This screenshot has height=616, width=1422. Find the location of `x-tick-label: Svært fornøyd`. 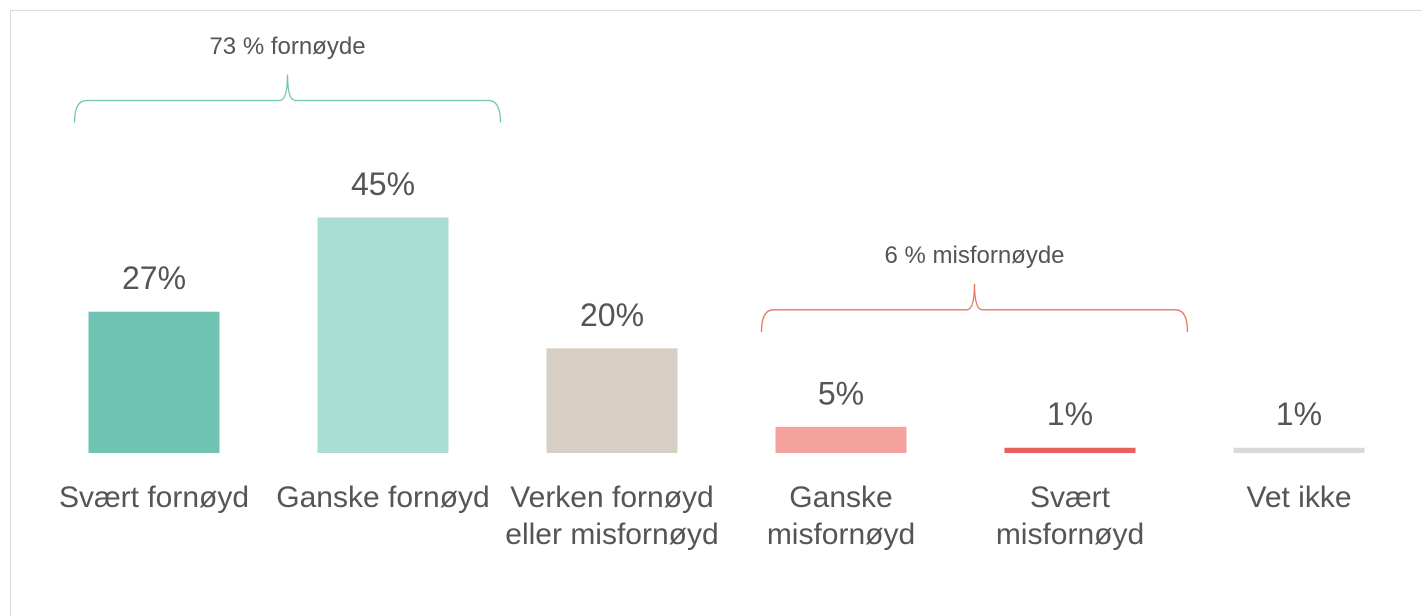

x-tick-label: Svært fornøyd is located at coordinates (154, 497).